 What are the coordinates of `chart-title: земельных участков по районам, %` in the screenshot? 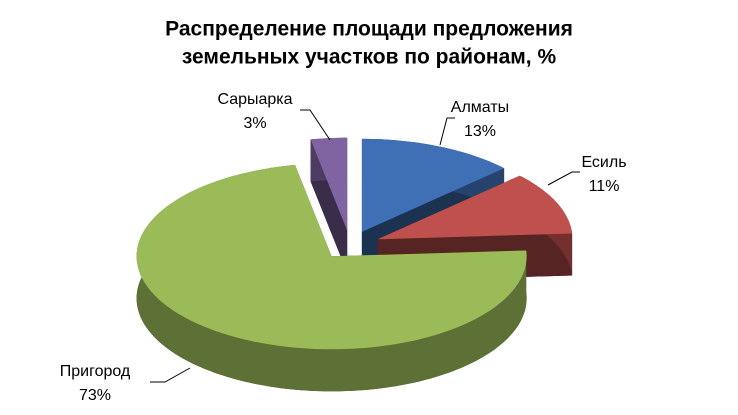 It's located at (369, 57).